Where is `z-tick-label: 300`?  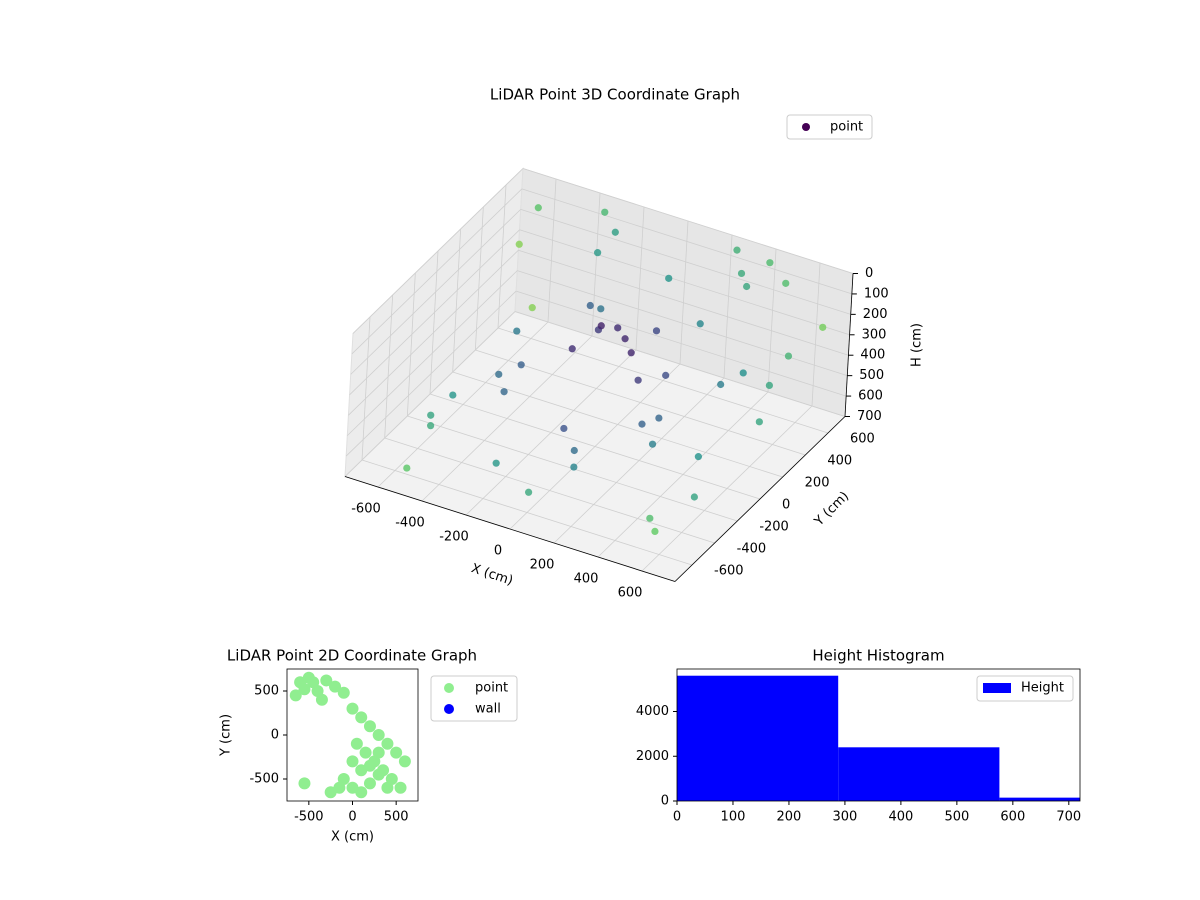
z-tick-label: 300 is located at coordinates (874, 334).